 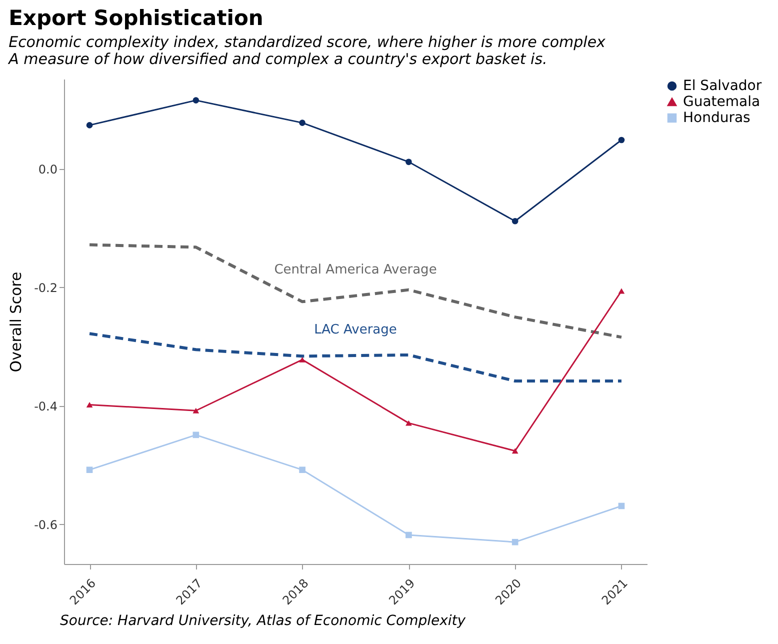 I want to click on line-series, so click(x=355, y=291).